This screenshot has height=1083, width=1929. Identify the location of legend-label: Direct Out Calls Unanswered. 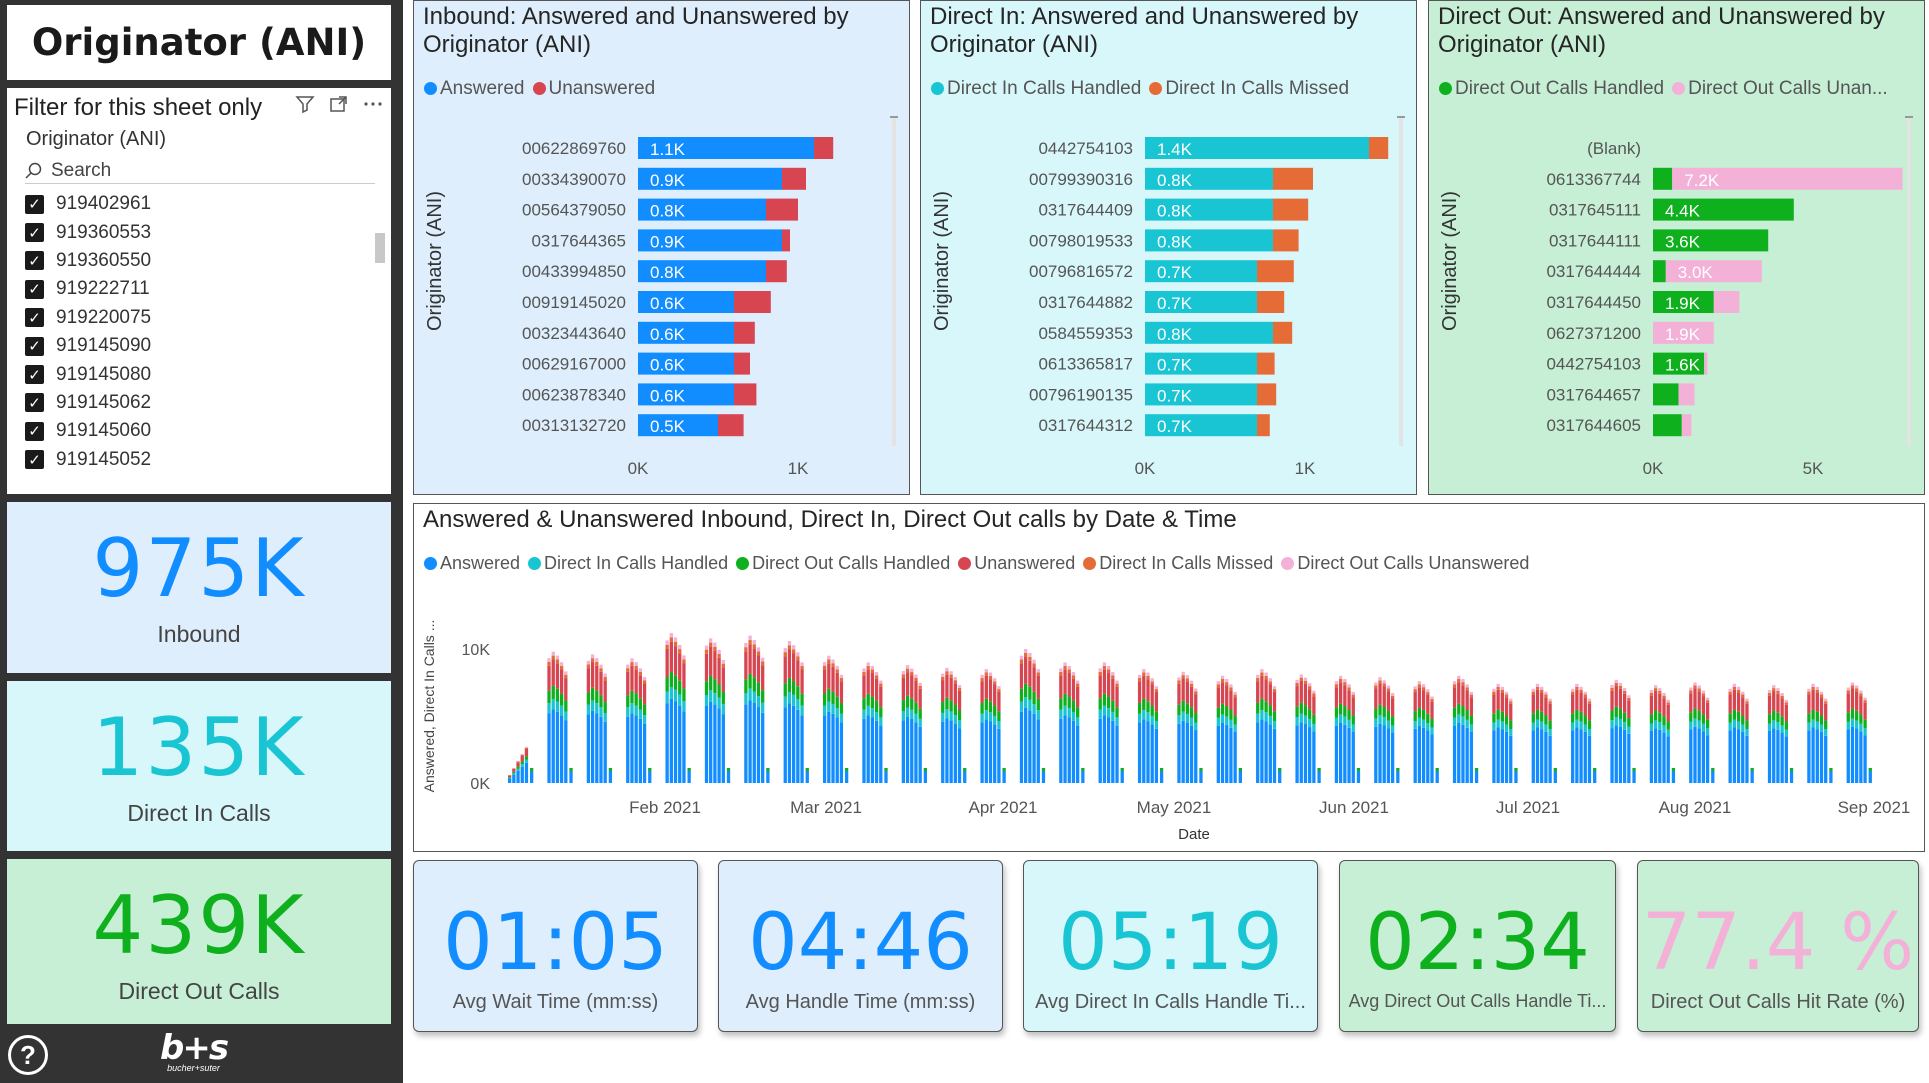
(1413, 563).